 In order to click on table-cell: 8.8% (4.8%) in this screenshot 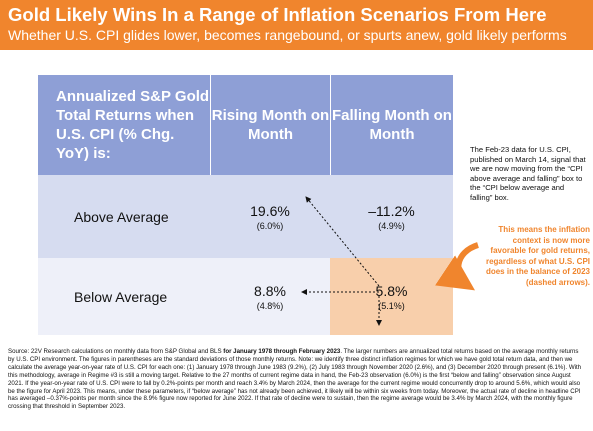, I will do `click(270, 296)`.